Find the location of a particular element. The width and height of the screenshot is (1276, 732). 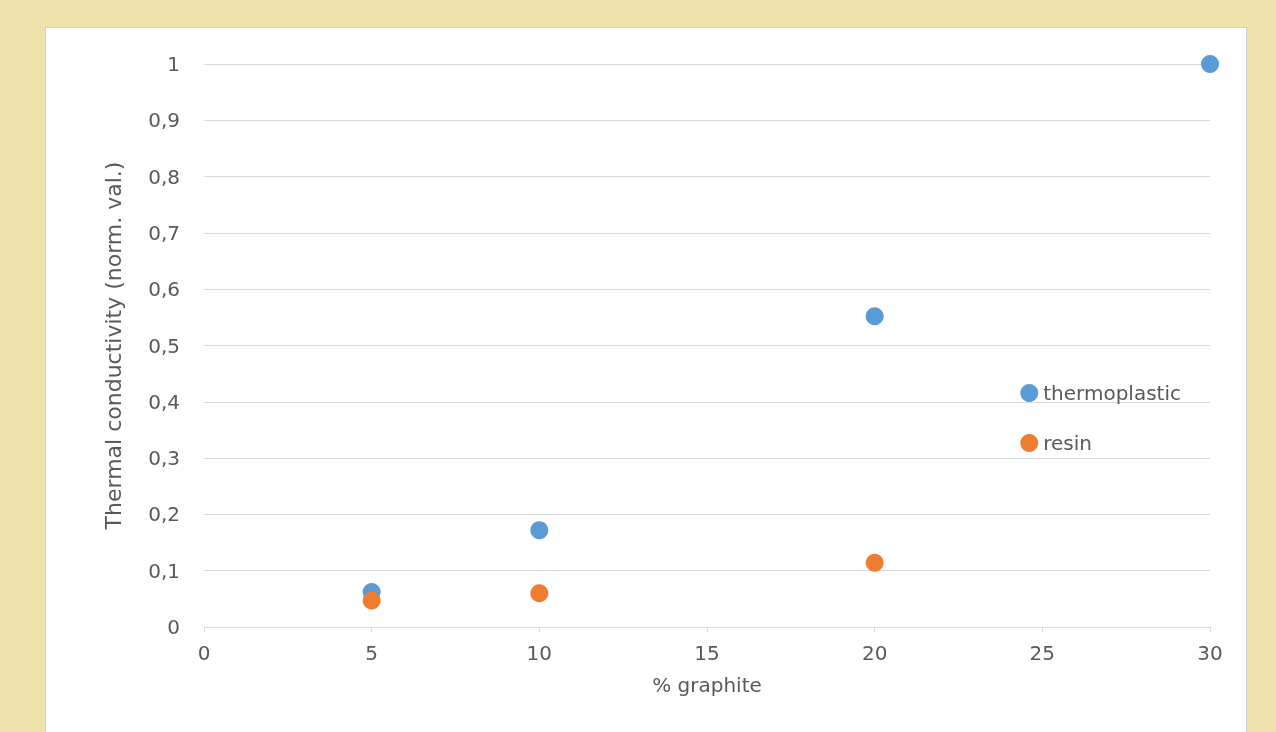

y-tick-label: 0 is located at coordinates (173, 627).